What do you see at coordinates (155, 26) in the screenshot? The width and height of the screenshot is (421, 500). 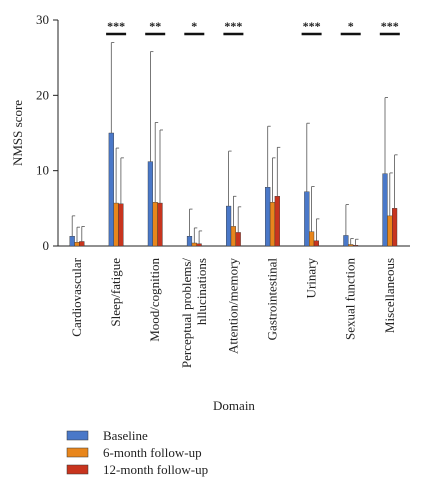 I see `significance-label: **` at bounding box center [155, 26].